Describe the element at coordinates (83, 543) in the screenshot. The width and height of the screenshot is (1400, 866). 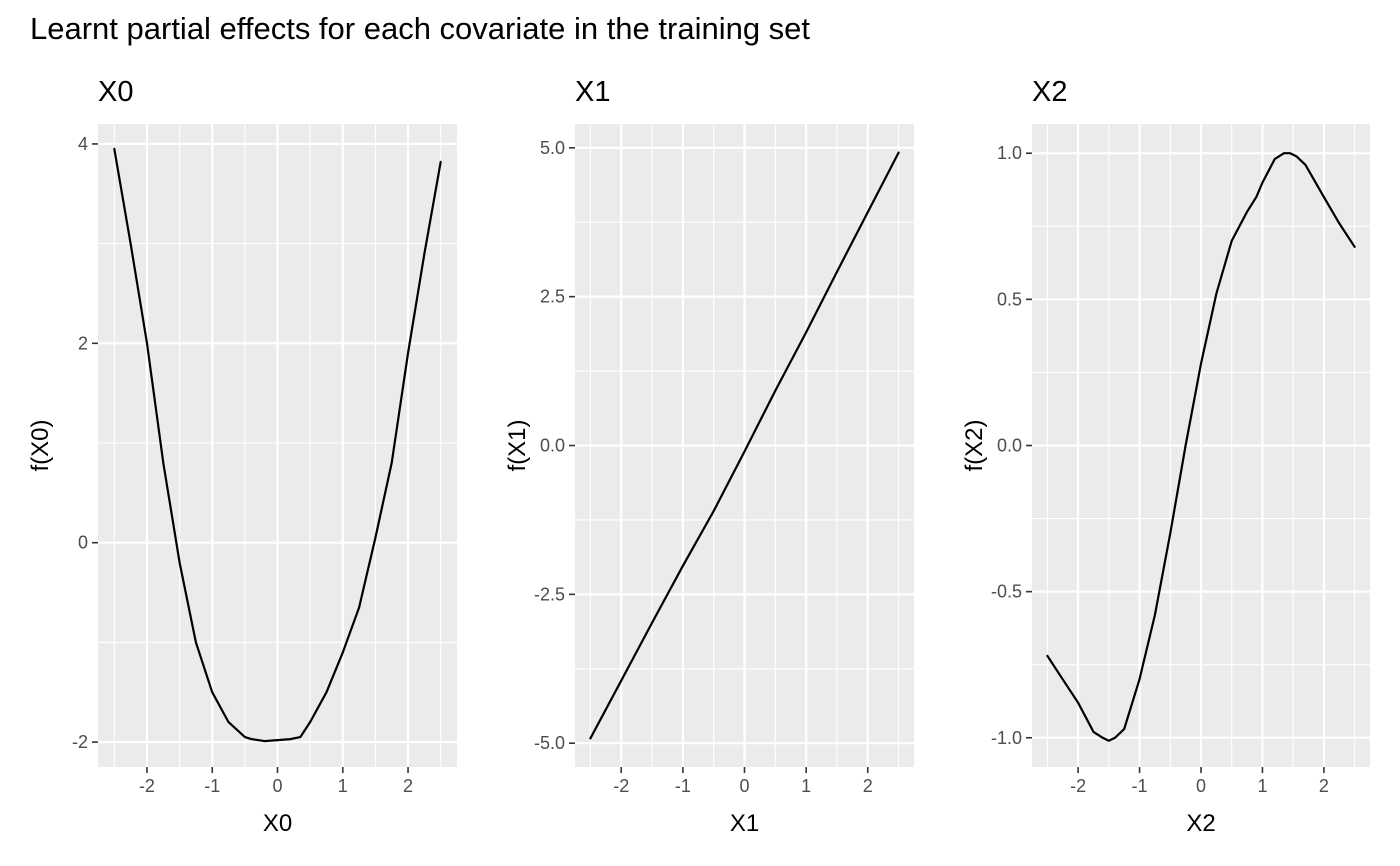
I see `panel-x0-y-tick-label: 0` at that location.